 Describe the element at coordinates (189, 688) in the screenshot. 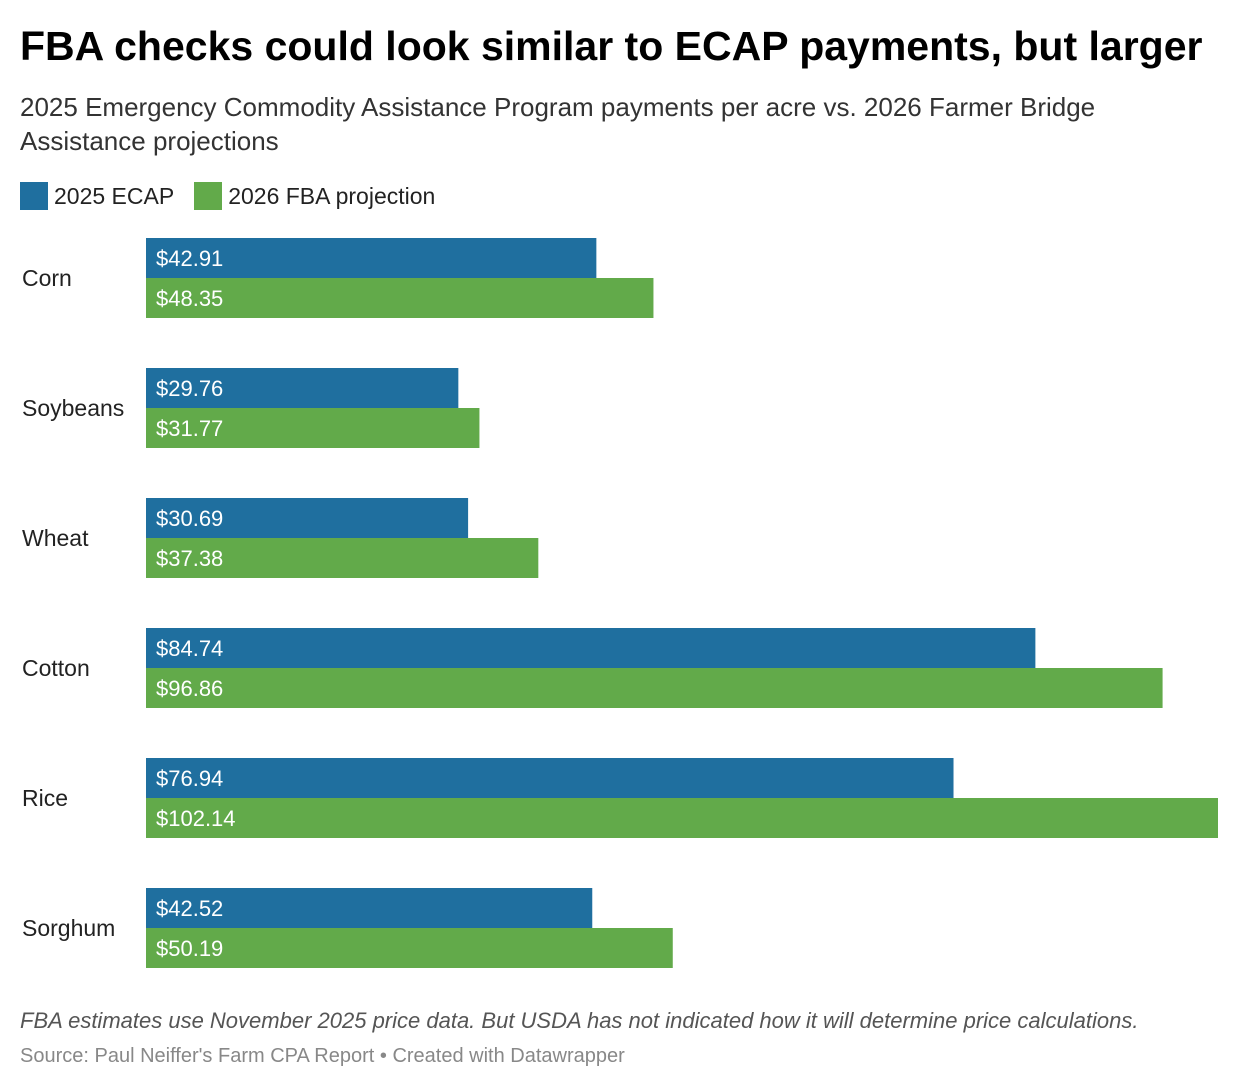

I see `data-label: $96.86` at that location.